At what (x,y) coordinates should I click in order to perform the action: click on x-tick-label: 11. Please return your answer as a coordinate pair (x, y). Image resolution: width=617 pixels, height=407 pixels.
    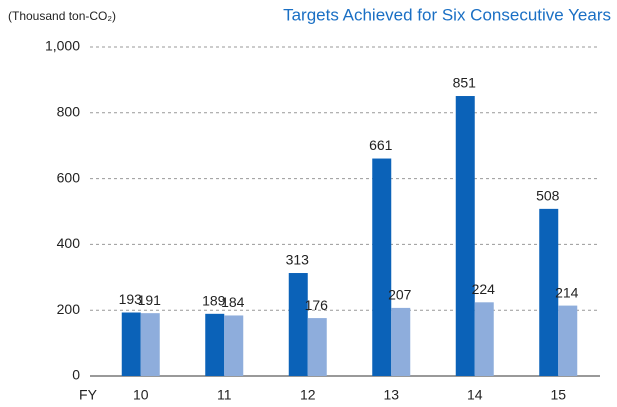
    Looking at the image, I should click on (224, 395).